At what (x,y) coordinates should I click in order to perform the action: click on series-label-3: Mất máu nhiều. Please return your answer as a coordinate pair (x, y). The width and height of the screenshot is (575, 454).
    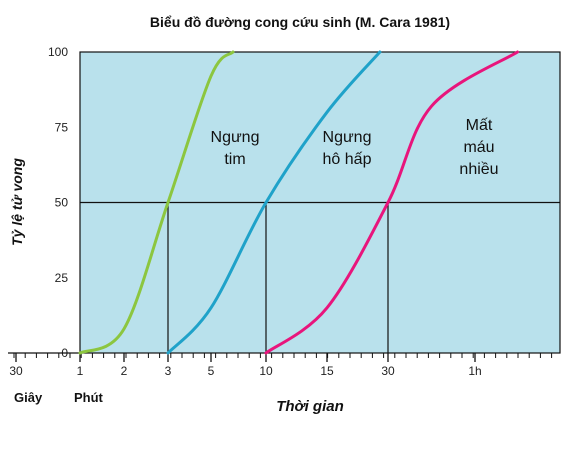
    Looking at the image, I should click on (478, 147).